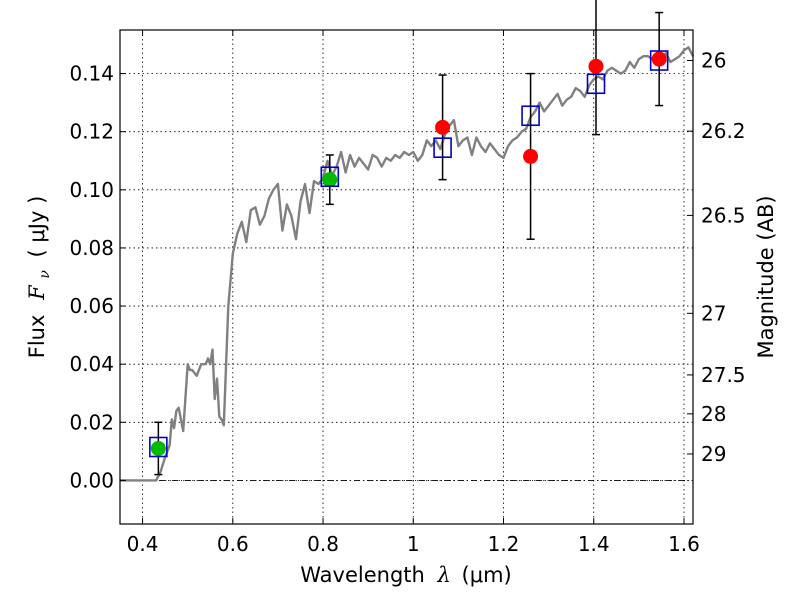 The height and width of the screenshot is (600, 800). Describe the element at coordinates (716, 257) in the screenshot. I see `y2-axis-ticks: 26 26.2 26.5 27 27.5 28 29` at that location.